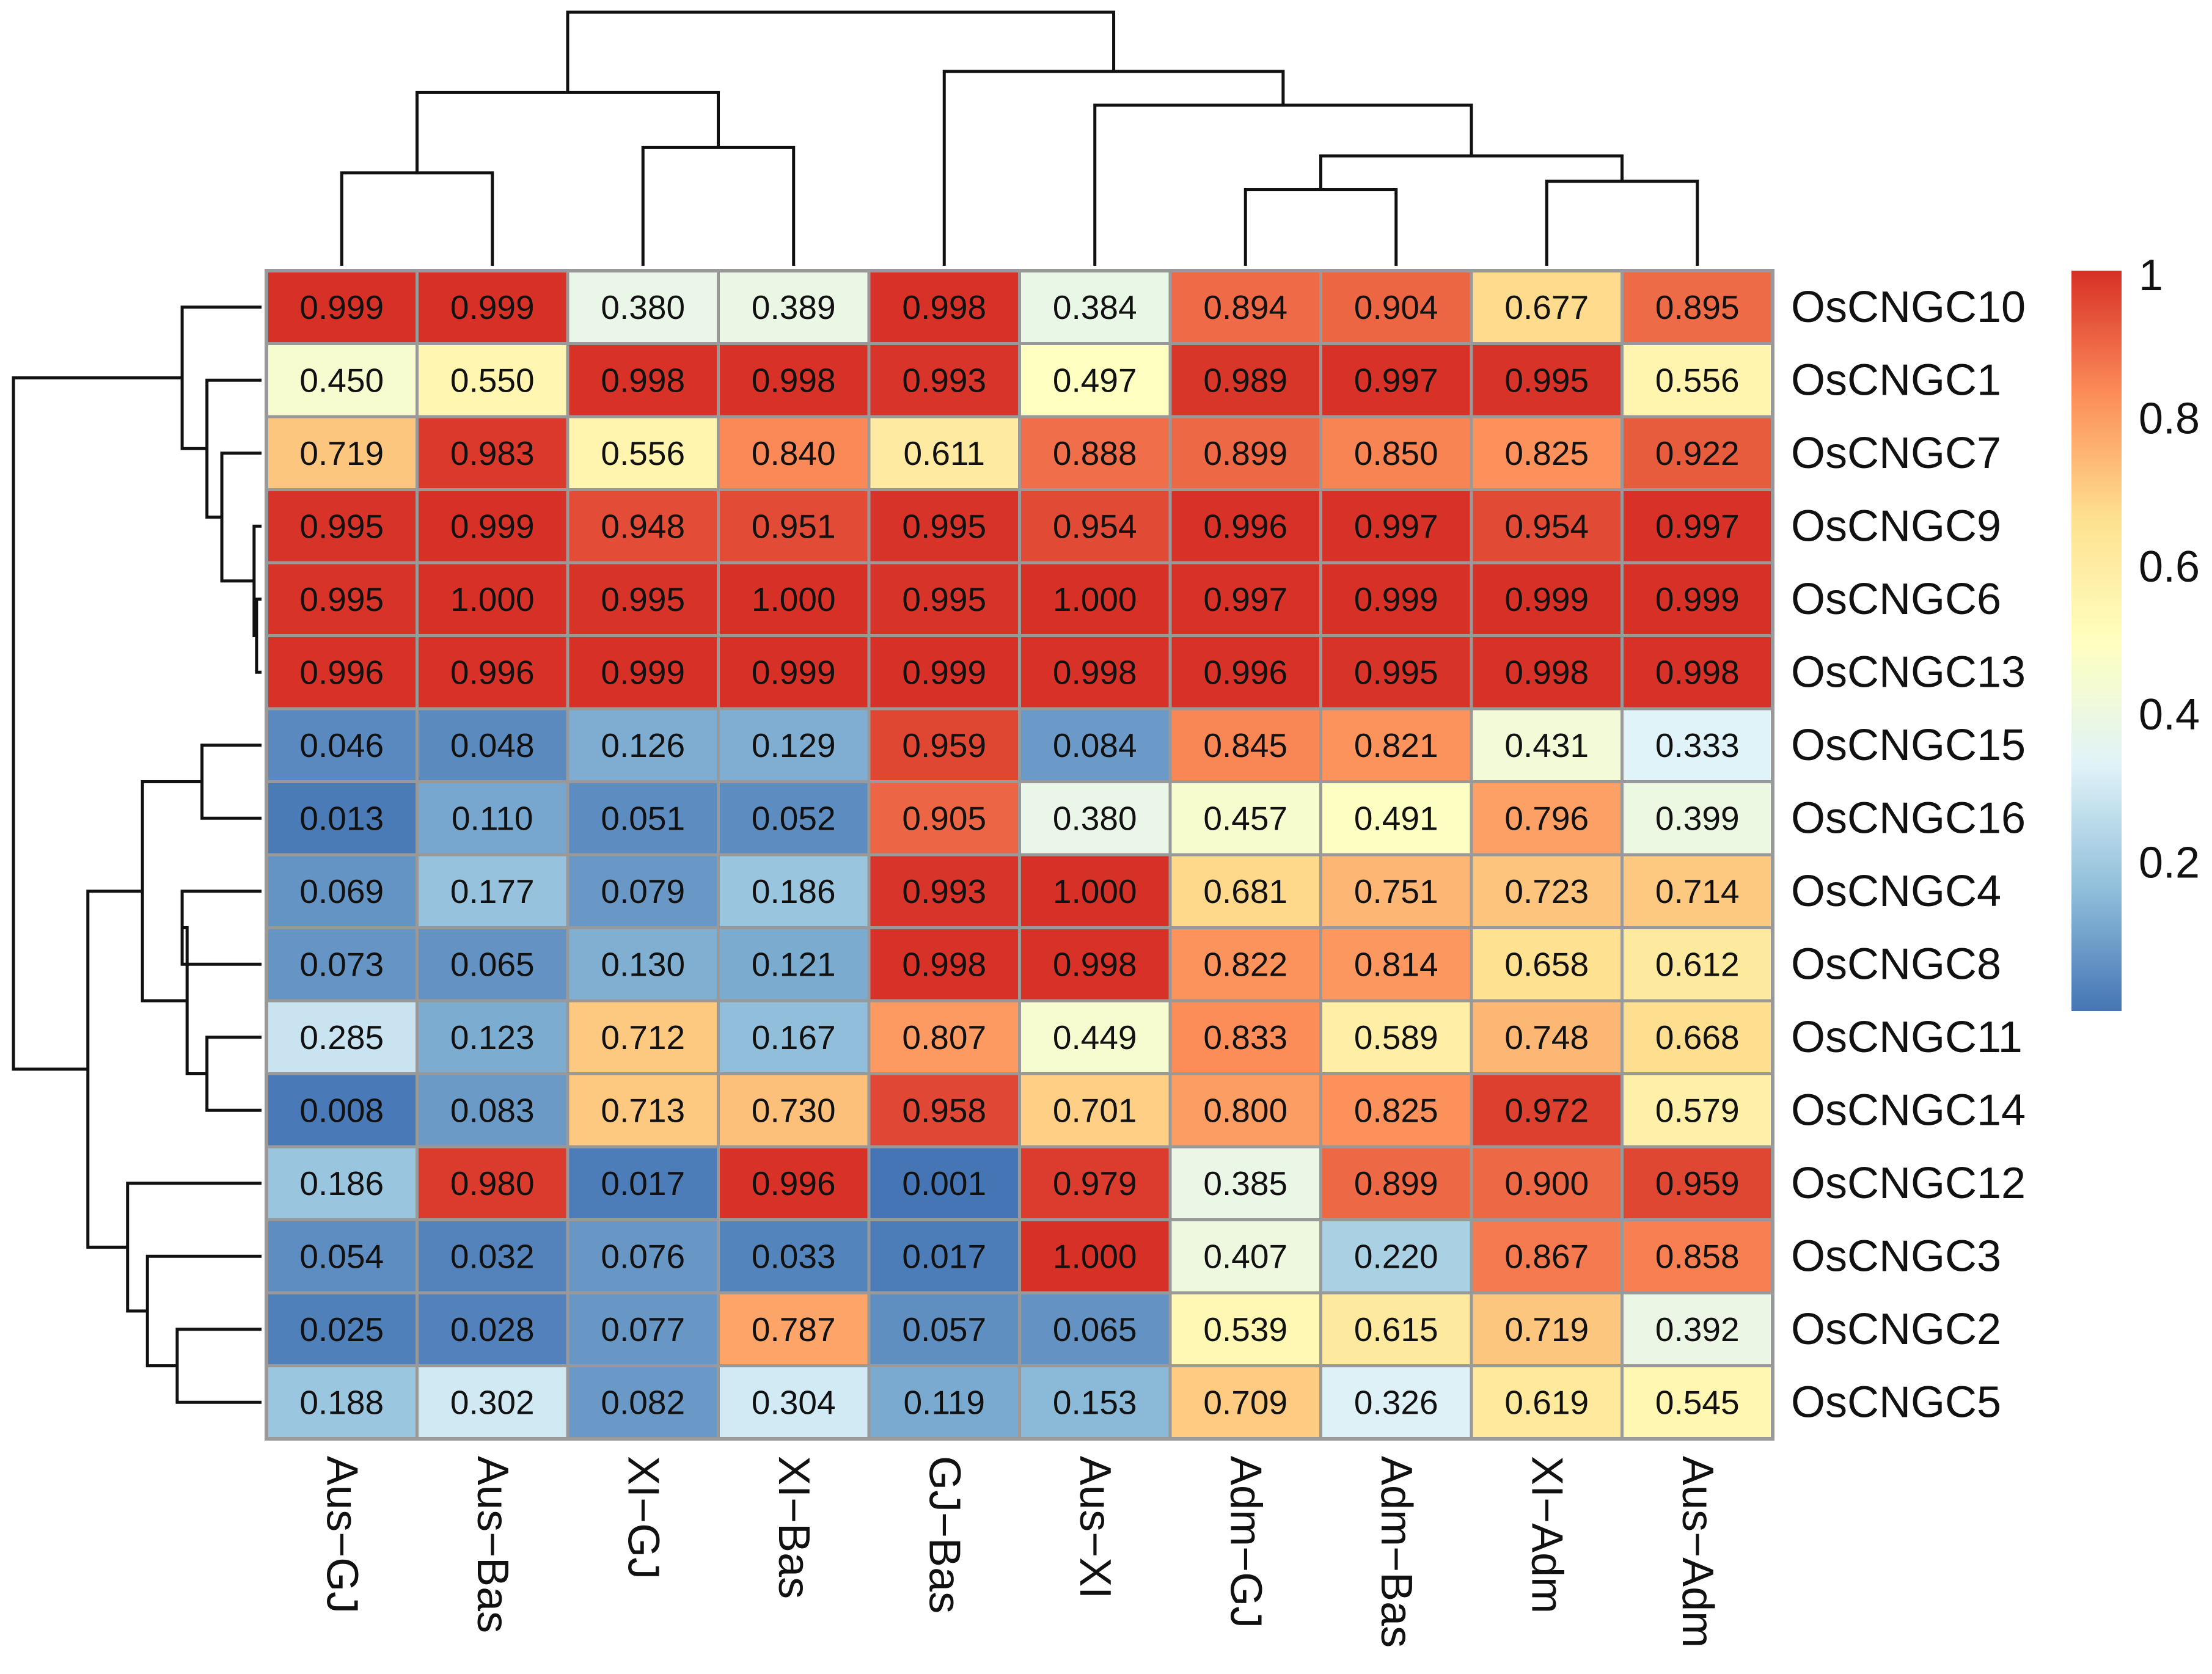 The image size is (2212, 1674). I want to click on cell-value-label: 0.052, so click(794, 818).